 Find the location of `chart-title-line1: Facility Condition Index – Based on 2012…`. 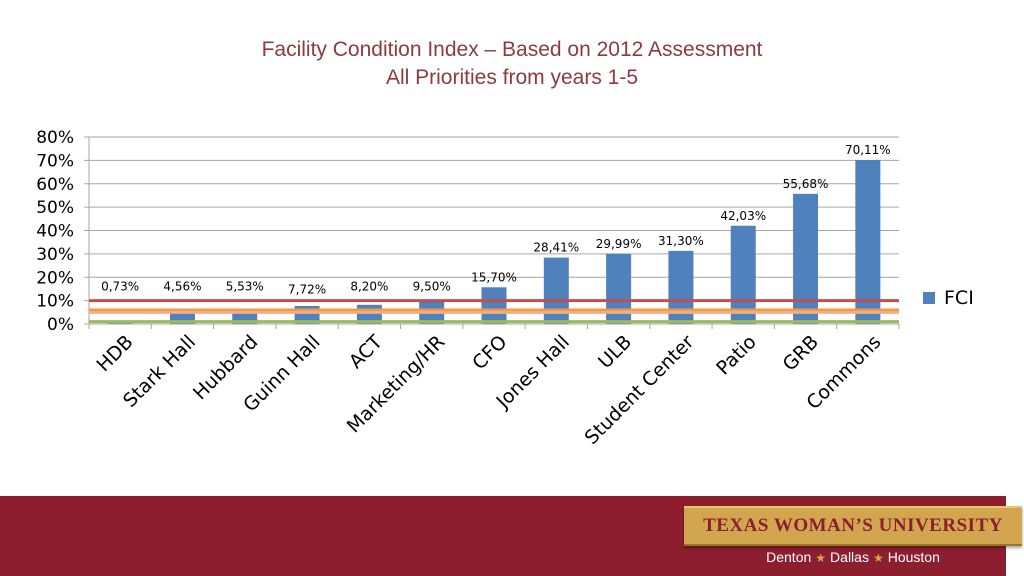

chart-title-line1: Facility Condition Index – Based on 2012… is located at coordinates (512, 49).